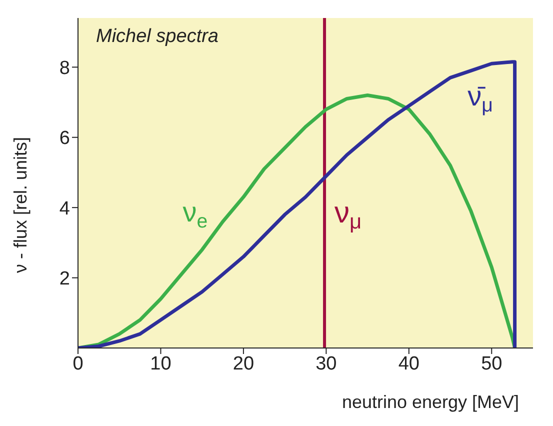  Describe the element at coordinates (195, 214) in the screenshot. I see `series-label: ν$_{e}$` at that location.